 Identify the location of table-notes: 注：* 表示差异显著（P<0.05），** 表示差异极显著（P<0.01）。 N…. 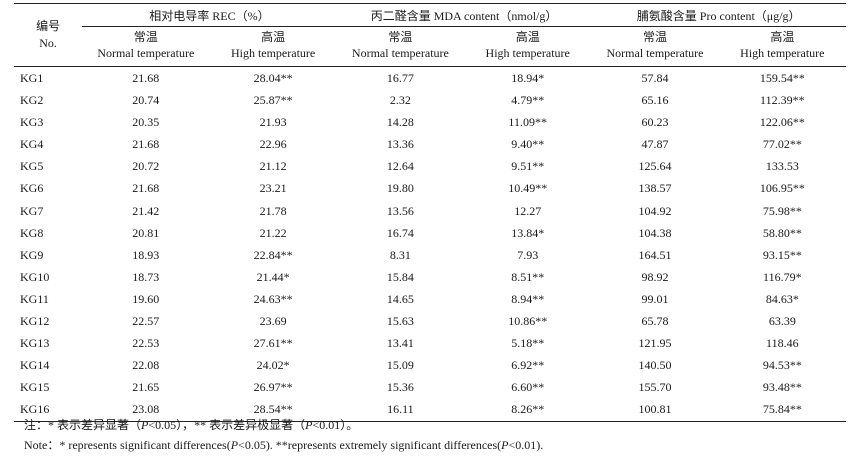
(283, 435).